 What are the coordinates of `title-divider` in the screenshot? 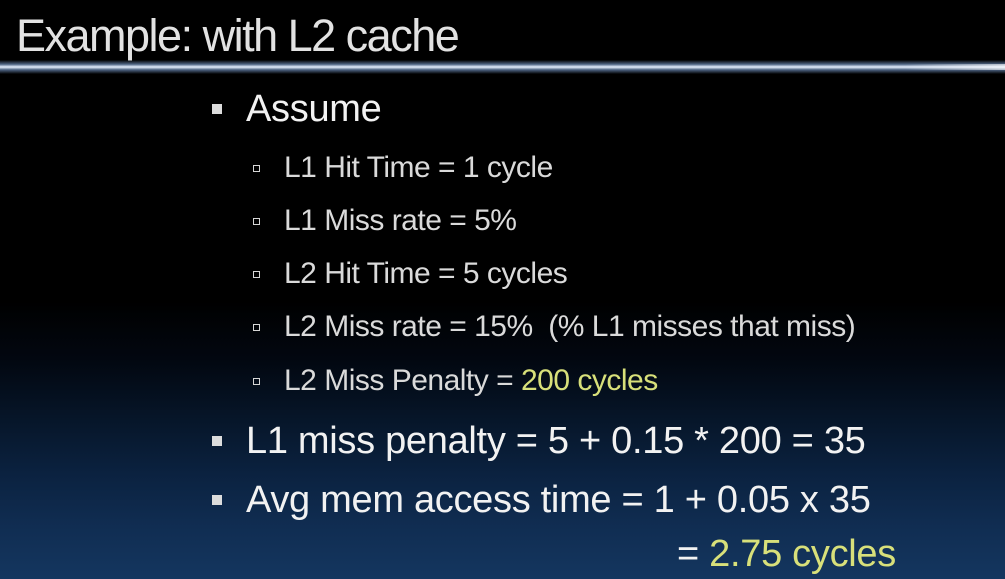 It's located at (502, 67).